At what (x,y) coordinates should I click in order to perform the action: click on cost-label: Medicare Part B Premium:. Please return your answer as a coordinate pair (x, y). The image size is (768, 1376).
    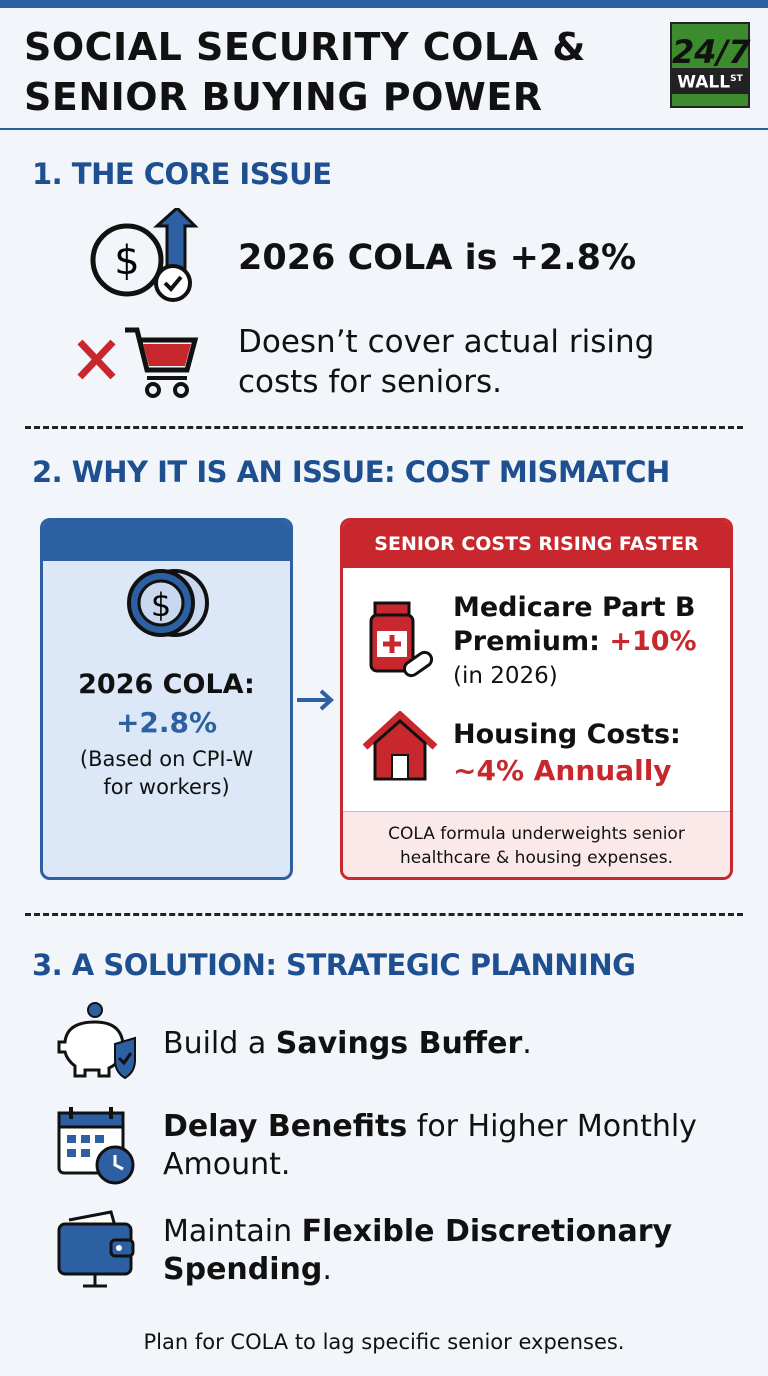
    Looking at the image, I should click on (574, 624).